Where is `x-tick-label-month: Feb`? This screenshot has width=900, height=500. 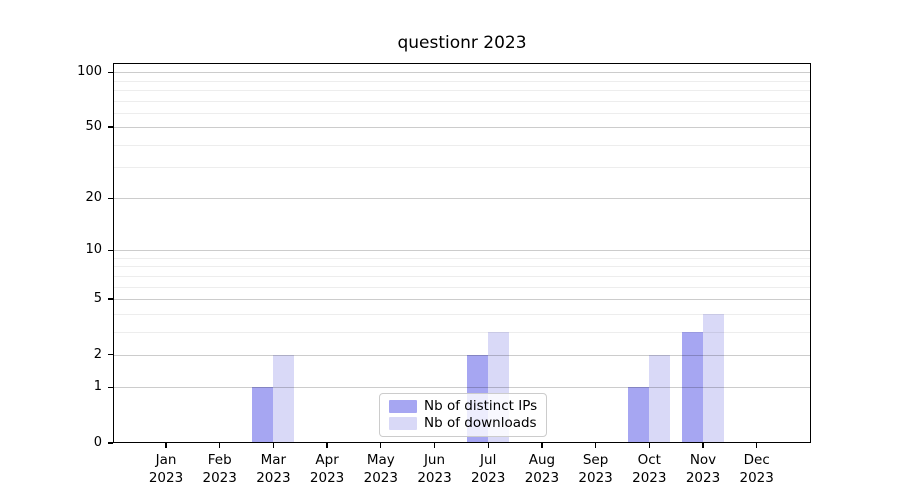 x-tick-label-month: Feb is located at coordinates (219, 460).